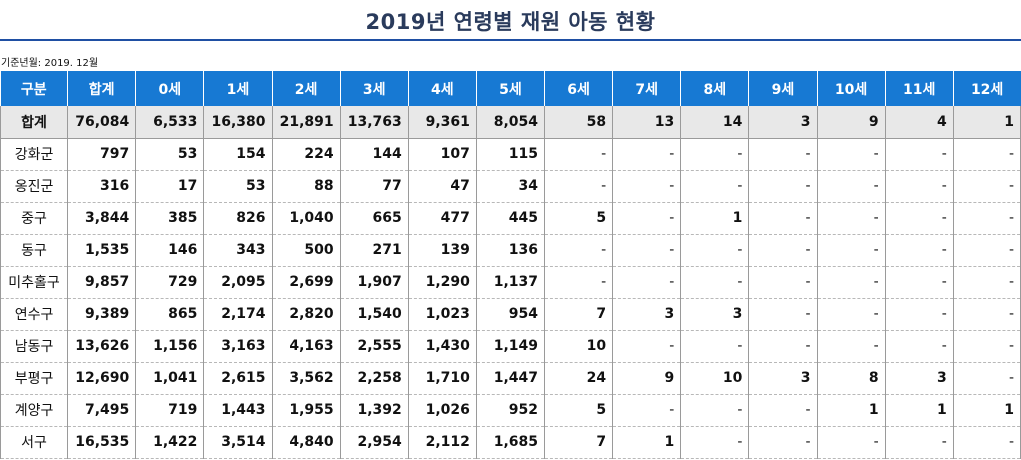 This screenshot has width=1021, height=460. I want to click on table-cell: 144, so click(374, 154).